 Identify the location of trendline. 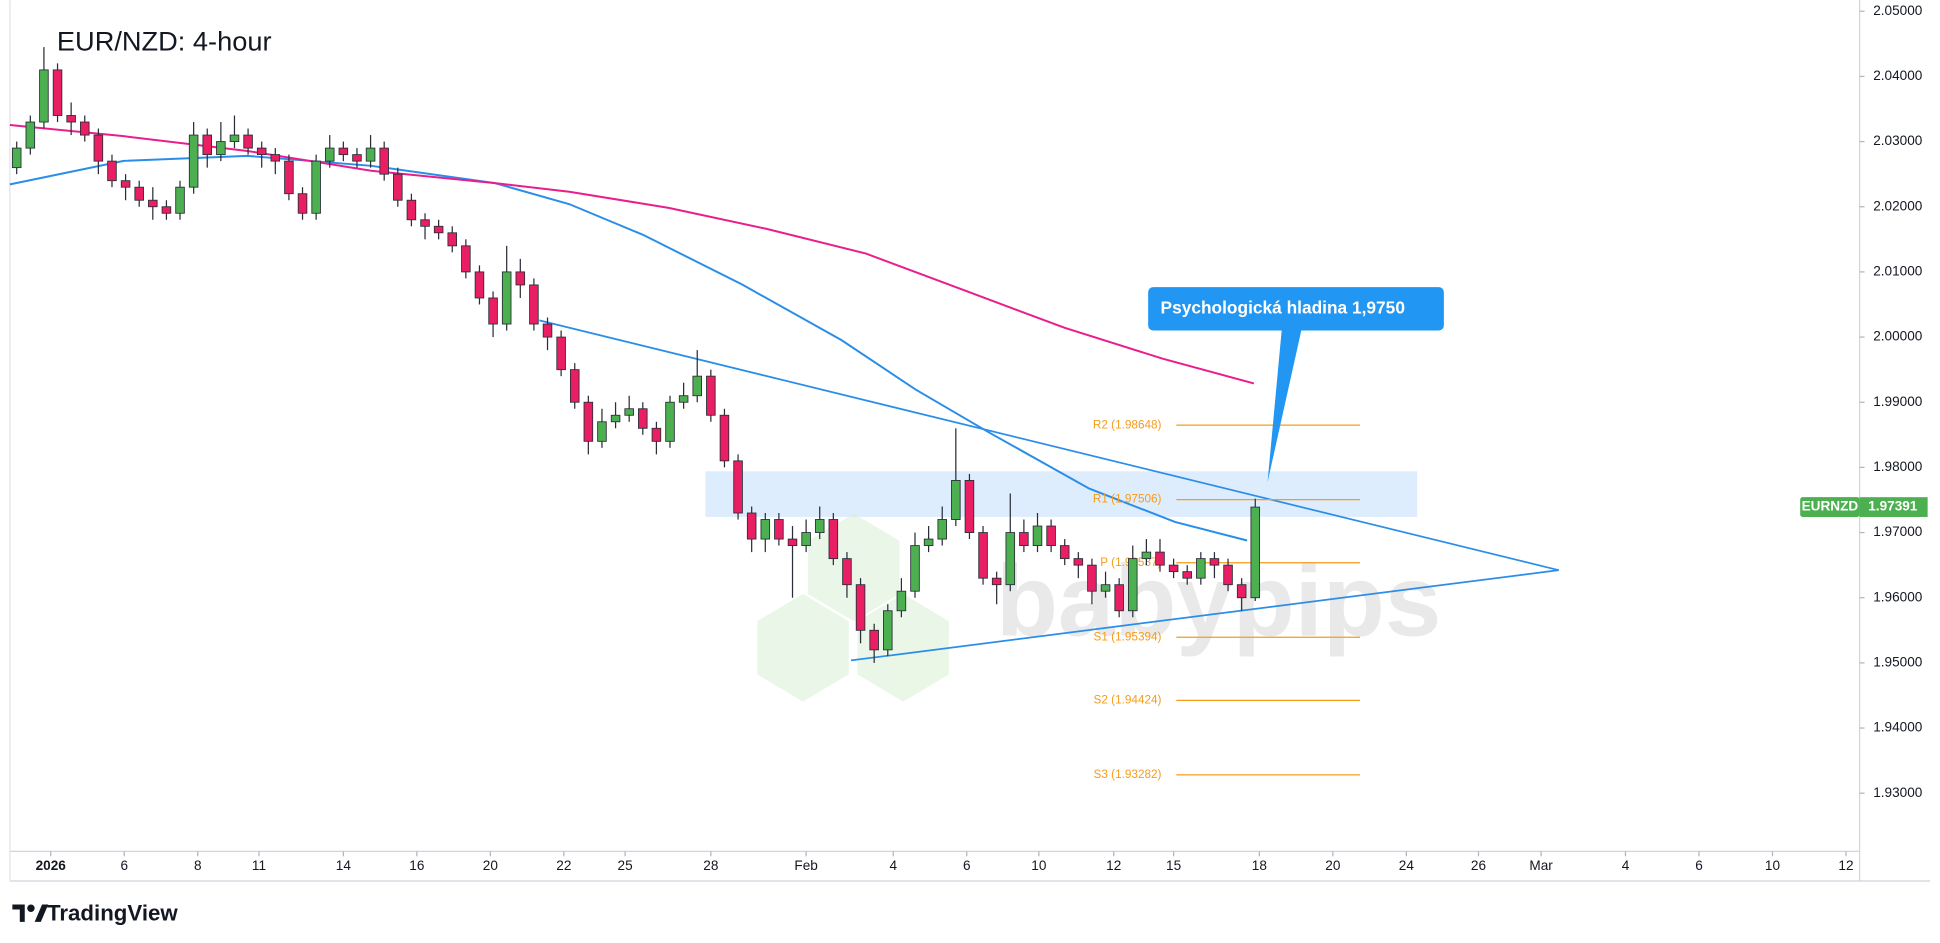
(1204, 615).